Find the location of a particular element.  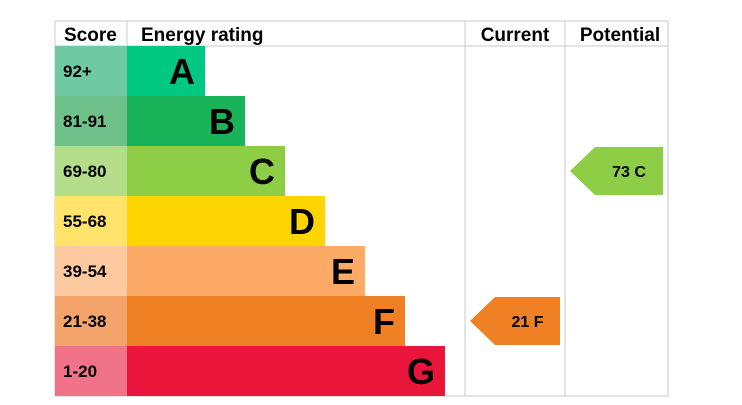

band-f: 21-38 F is located at coordinates (230, 321).